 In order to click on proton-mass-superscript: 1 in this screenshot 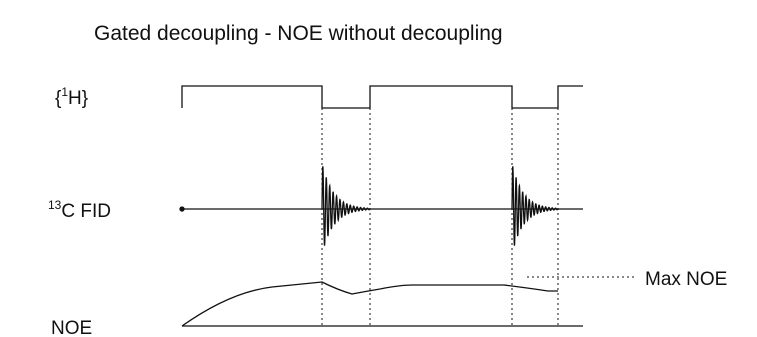, I will do `click(64, 92)`.